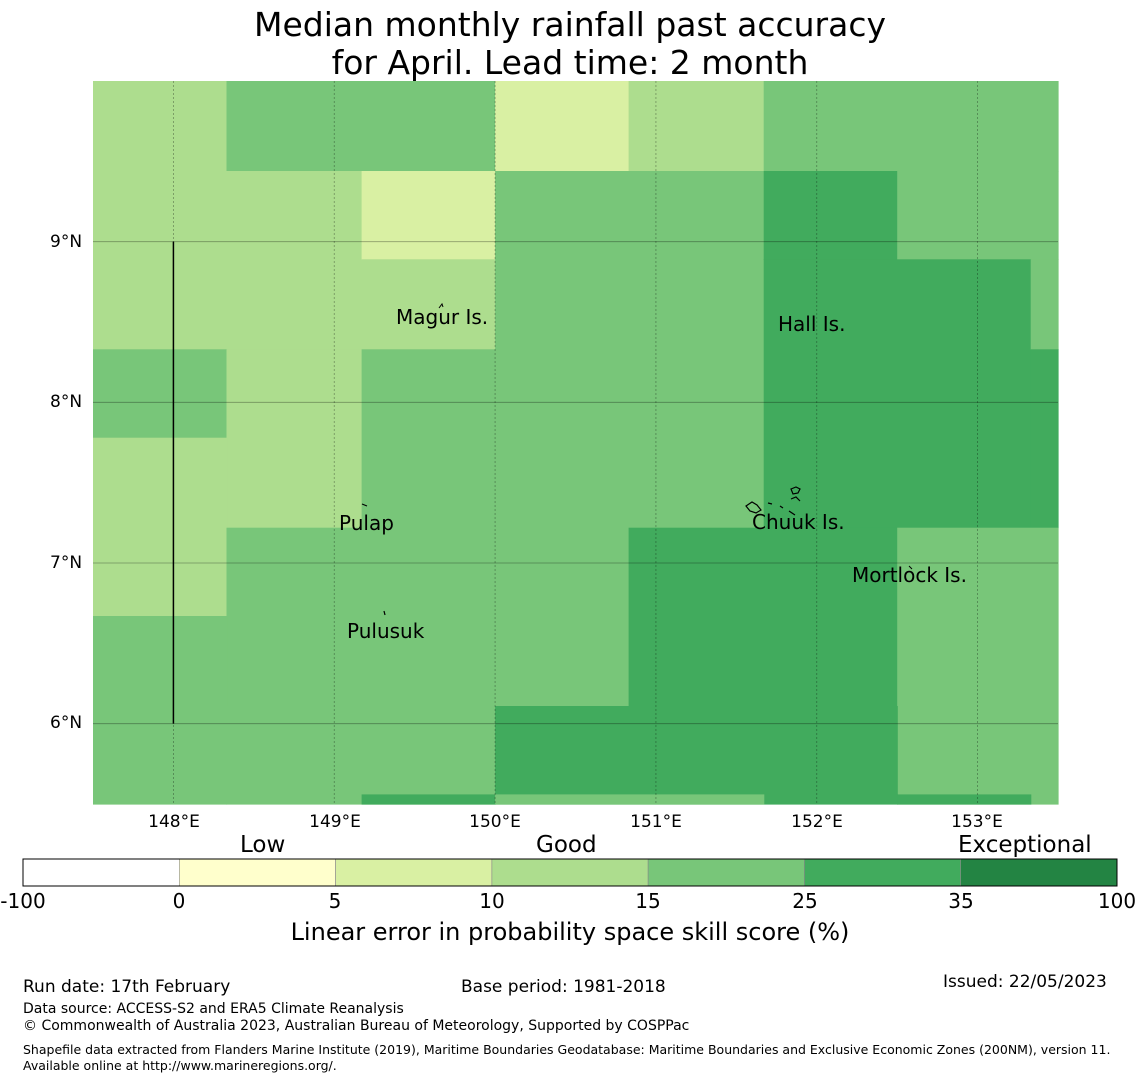 The image size is (1140, 1080). Describe the element at coordinates (174, 822) in the screenshot. I see `lon-label-148E: 148°E` at that location.